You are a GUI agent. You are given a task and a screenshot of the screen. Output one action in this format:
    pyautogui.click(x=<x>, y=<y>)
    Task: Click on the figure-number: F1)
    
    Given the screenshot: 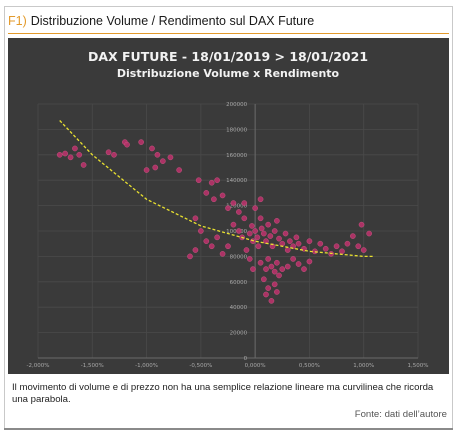 What is the action you would take?
    pyautogui.click(x=17, y=21)
    